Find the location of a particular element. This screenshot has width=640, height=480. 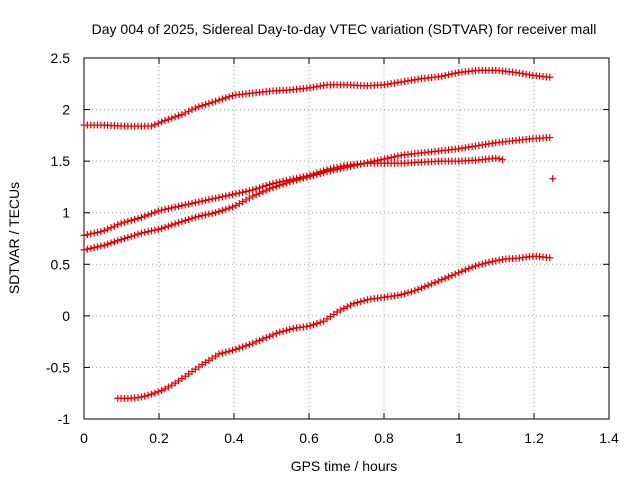

y-tick-label: 0.5 is located at coordinates (61, 264).